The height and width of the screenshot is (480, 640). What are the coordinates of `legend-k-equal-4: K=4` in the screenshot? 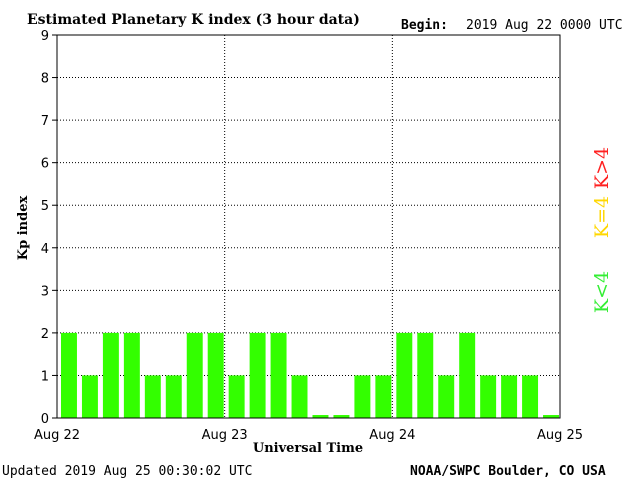 It's located at (602, 217).